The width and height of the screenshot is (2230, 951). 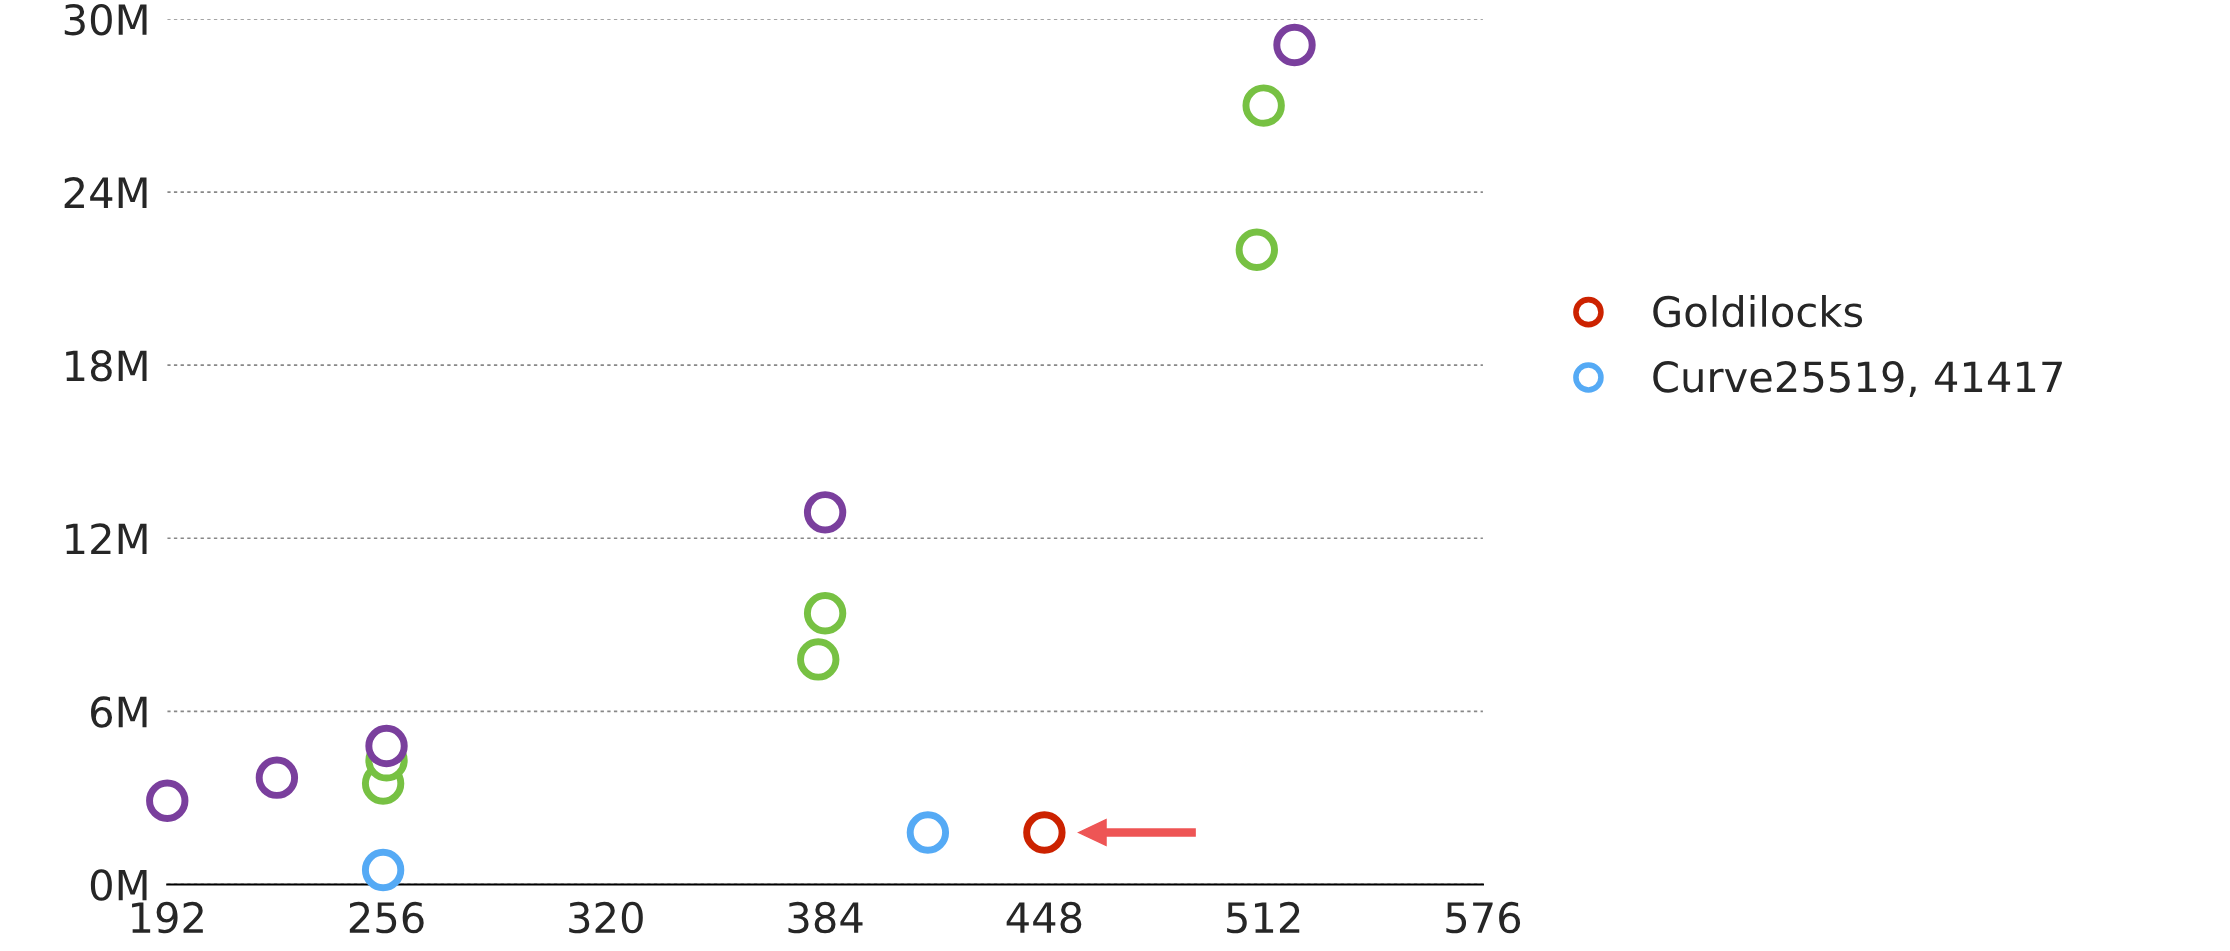 What do you see at coordinates (825, 917) in the screenshot?
I see `x-tick-label: 384` at bounding box center [825, 917].